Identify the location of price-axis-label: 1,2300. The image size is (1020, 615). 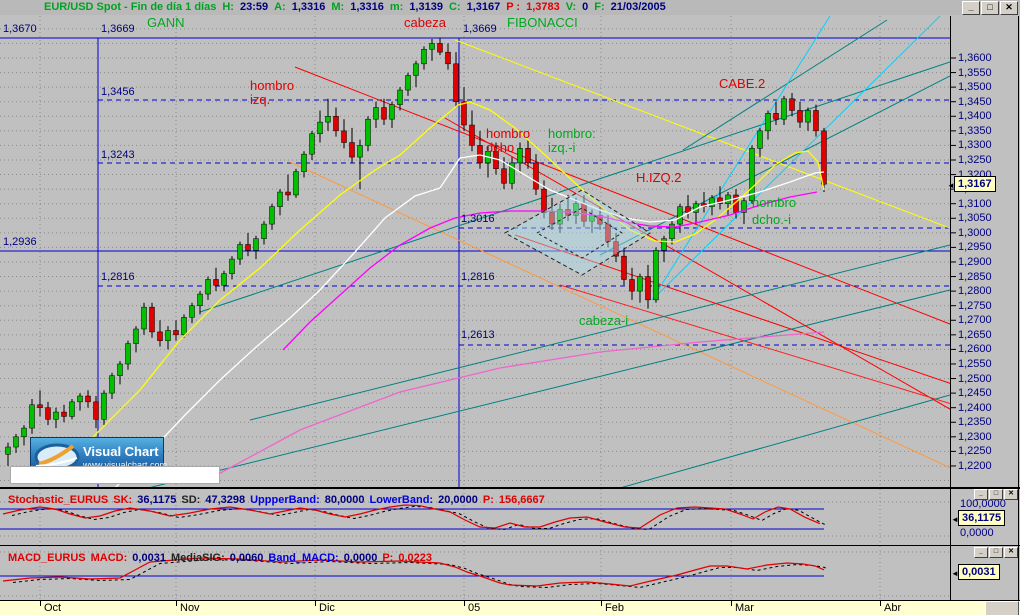
(975, 436).